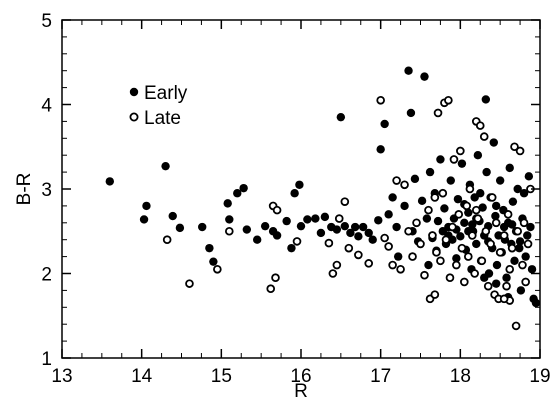 This screenshot has height=407, width=558. What do you see at coordinates (301, 391) in the screenshot?
I see `x-axis-title: R` at bounding box center [301, 391].